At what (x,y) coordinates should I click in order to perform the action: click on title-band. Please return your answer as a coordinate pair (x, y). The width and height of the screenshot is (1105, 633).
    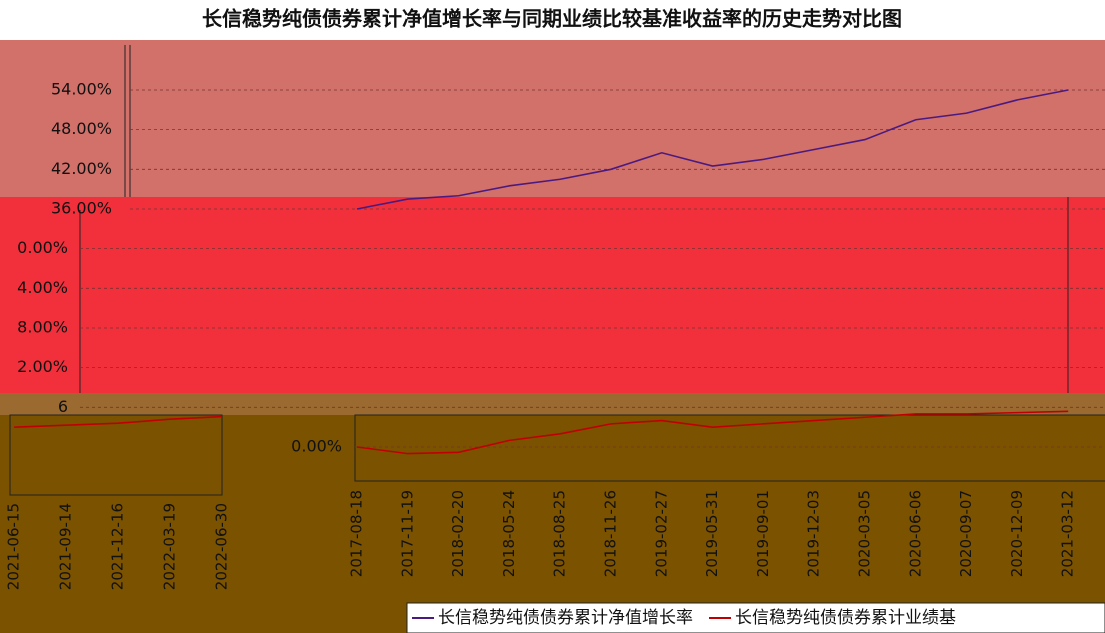
    Looking at the image, I should click on (552, 20).